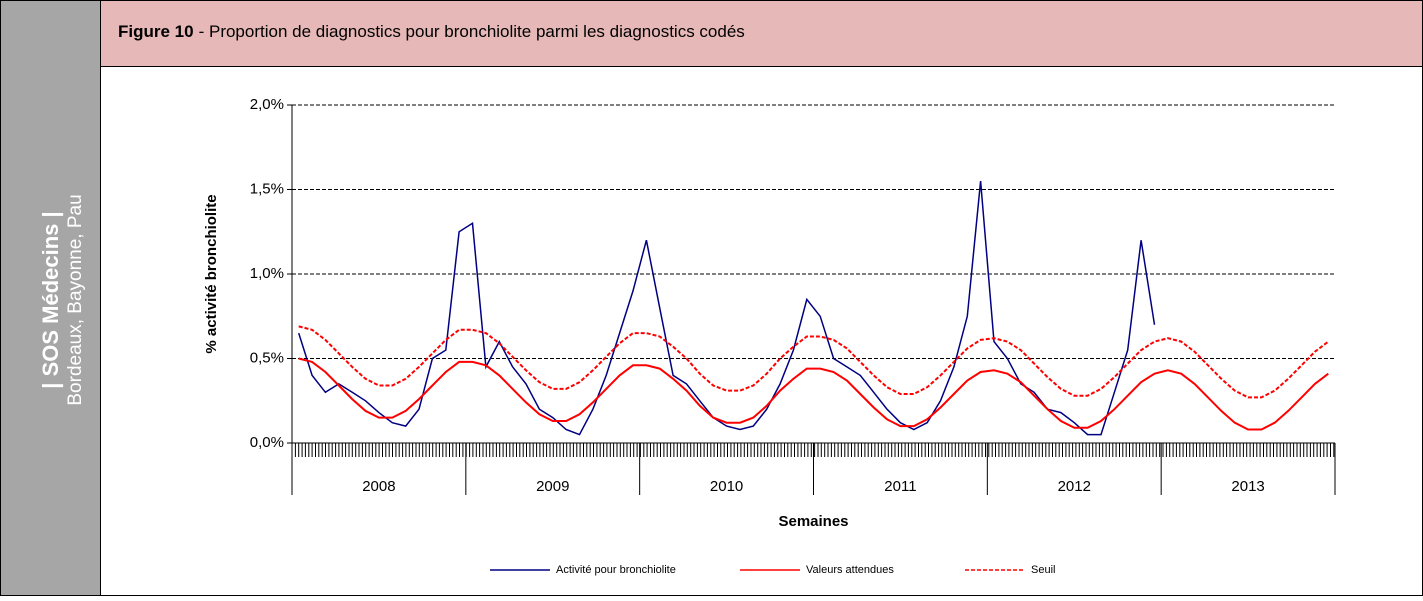  Describe the element at coordinates (726, 486) in the screenshot. I see `year-label: 2010` at that location.